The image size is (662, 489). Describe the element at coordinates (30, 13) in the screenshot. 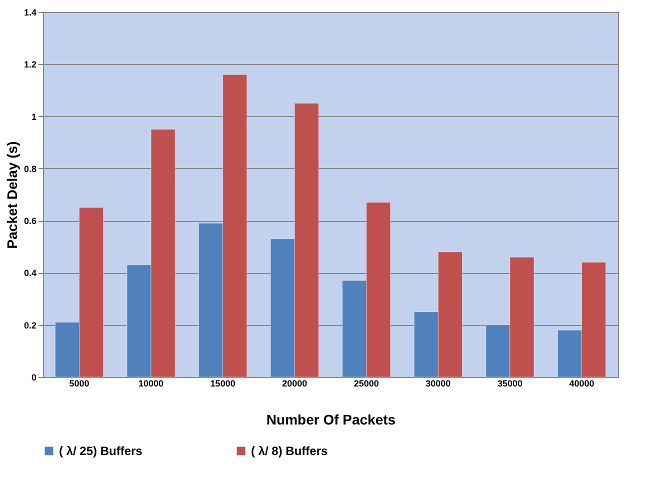

I see `y-tick-label: 1.4` at that location.